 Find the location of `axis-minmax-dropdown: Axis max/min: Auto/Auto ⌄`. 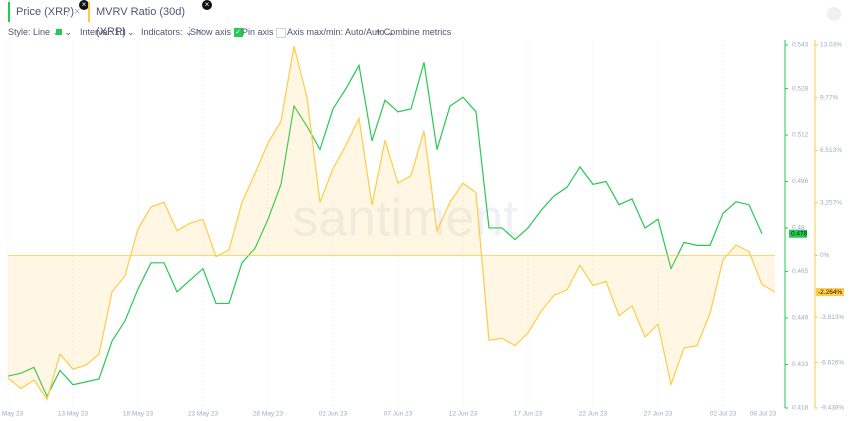

axis-minmax-dropdown: Axis max/min: Auto/Auto ⌄ is located at coordinates (341, 32).